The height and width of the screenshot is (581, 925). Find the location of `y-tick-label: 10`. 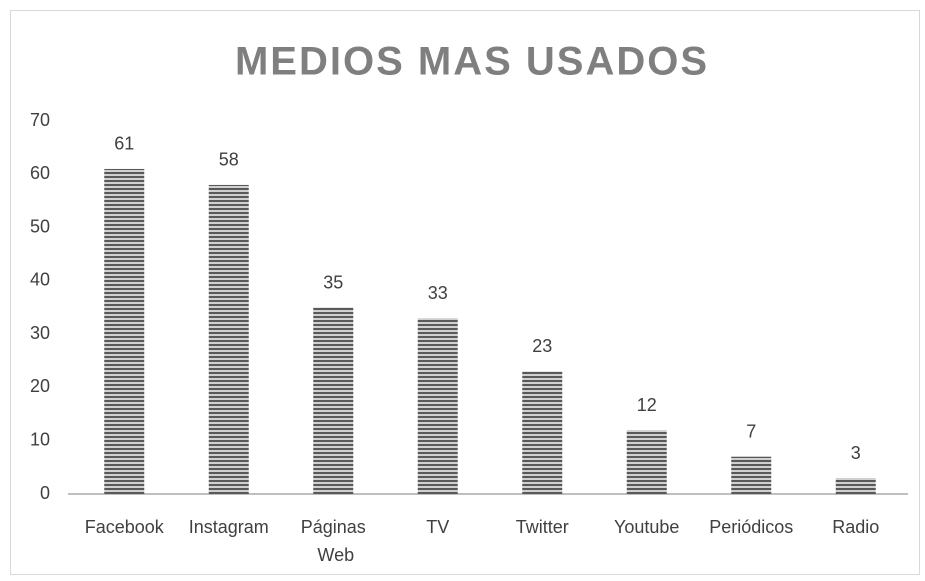

y-tick-label: 10 is located at coordinates (40, 439).